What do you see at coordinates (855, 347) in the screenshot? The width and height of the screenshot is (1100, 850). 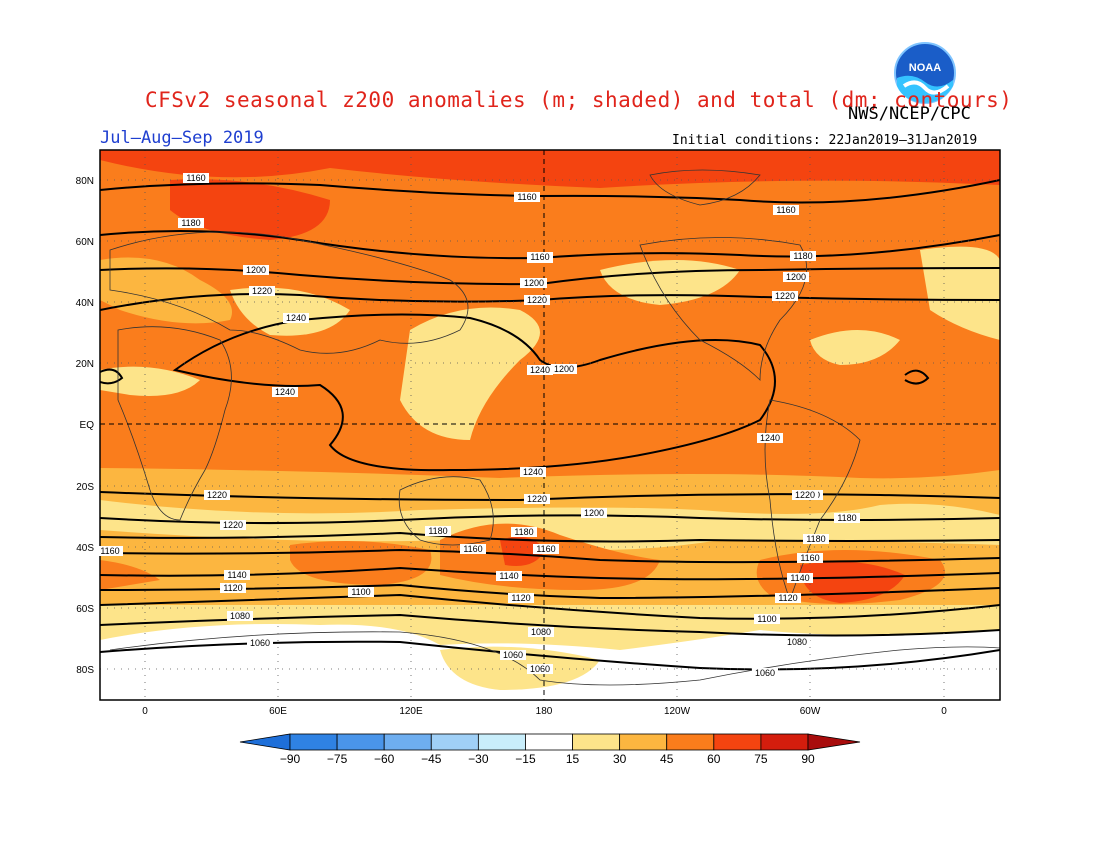 I see `anomaly-gulf` at bounding box center [855, 347].